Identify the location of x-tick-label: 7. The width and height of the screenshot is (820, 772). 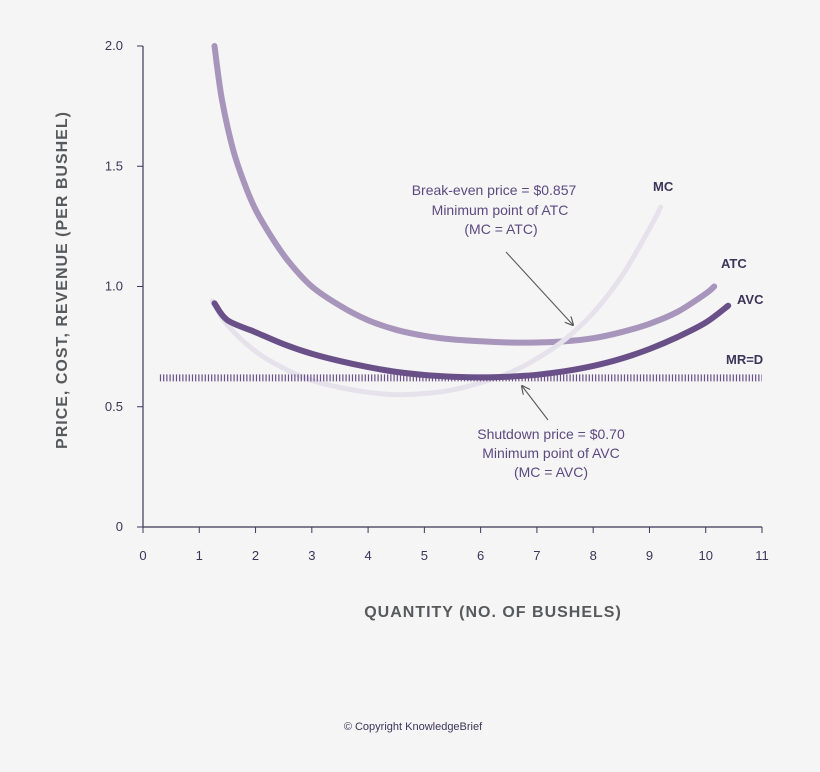
(536, 555).